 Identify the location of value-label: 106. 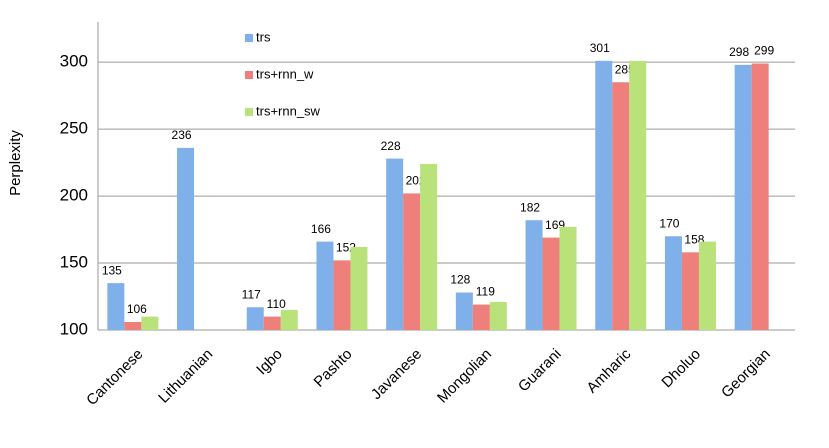
(137, 309).